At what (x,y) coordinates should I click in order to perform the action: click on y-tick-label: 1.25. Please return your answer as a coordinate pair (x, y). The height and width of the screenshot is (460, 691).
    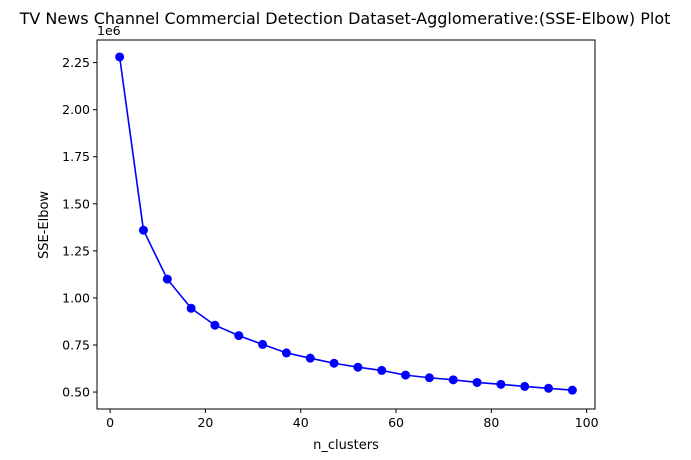
    Looking at the image, I should click on (76, 250).